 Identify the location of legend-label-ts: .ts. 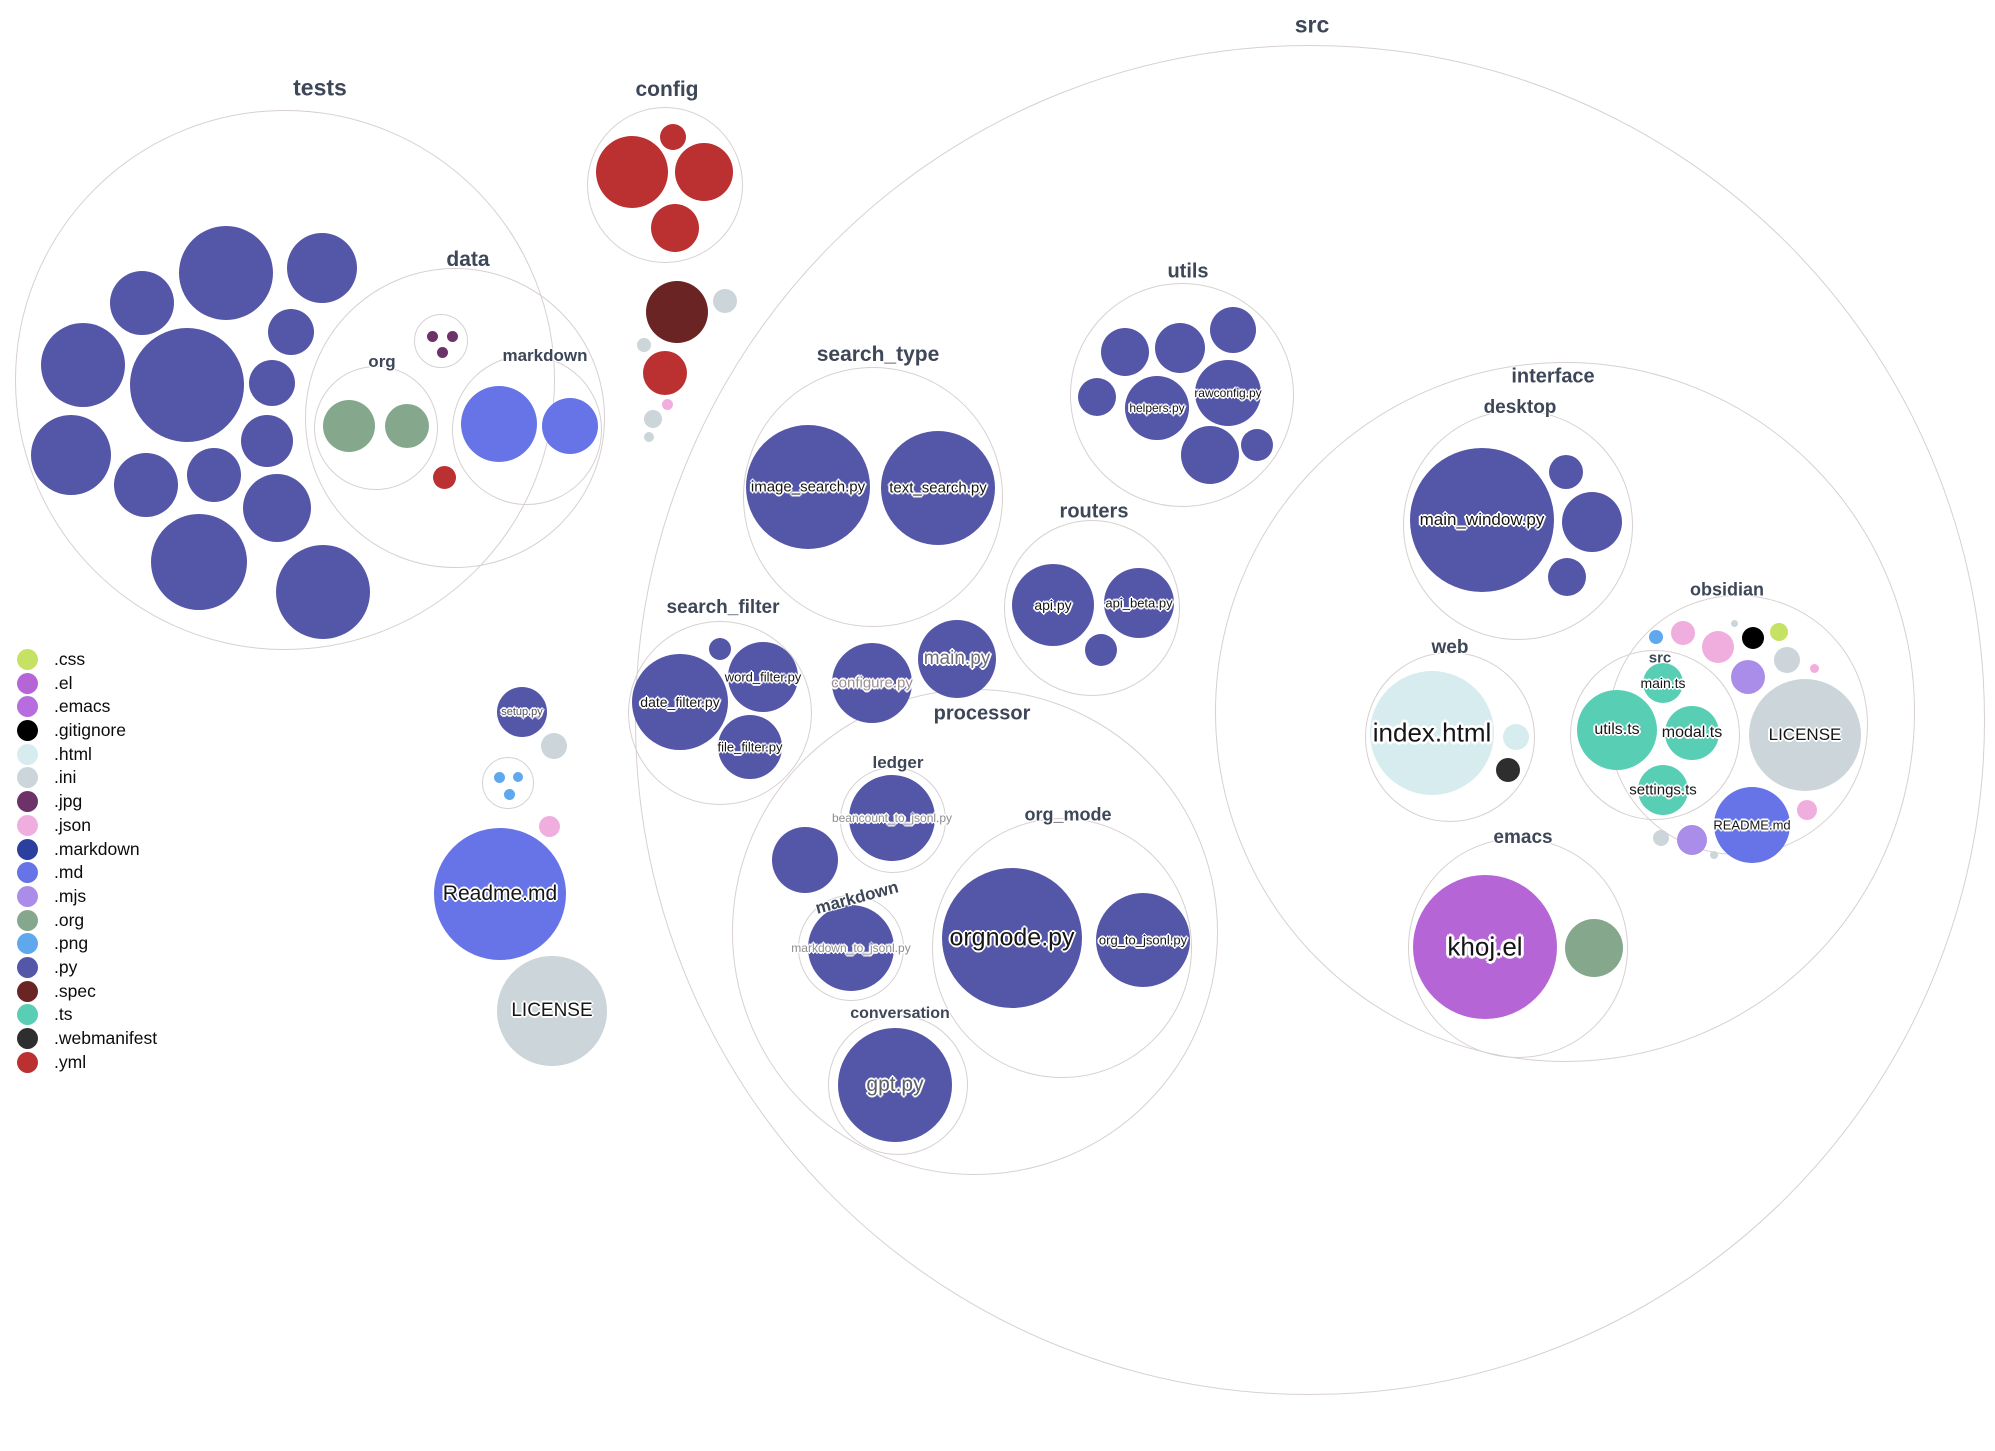
(63, 1014).